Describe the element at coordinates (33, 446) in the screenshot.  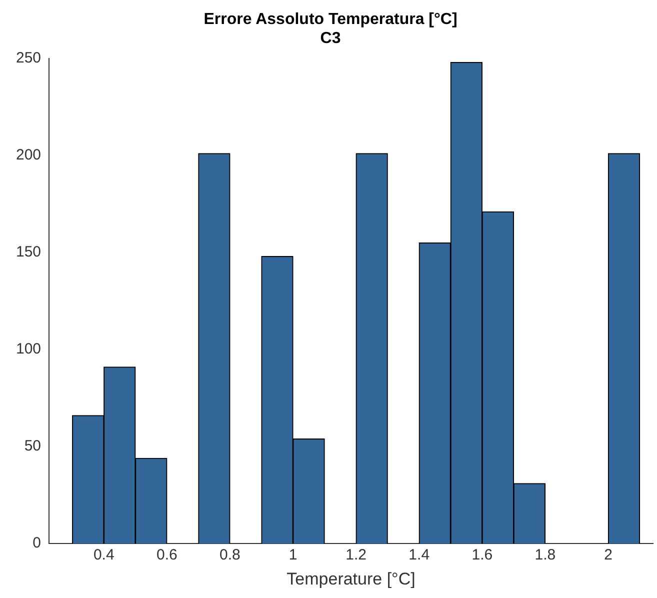
I see `y-tick-label: 50` at that location.